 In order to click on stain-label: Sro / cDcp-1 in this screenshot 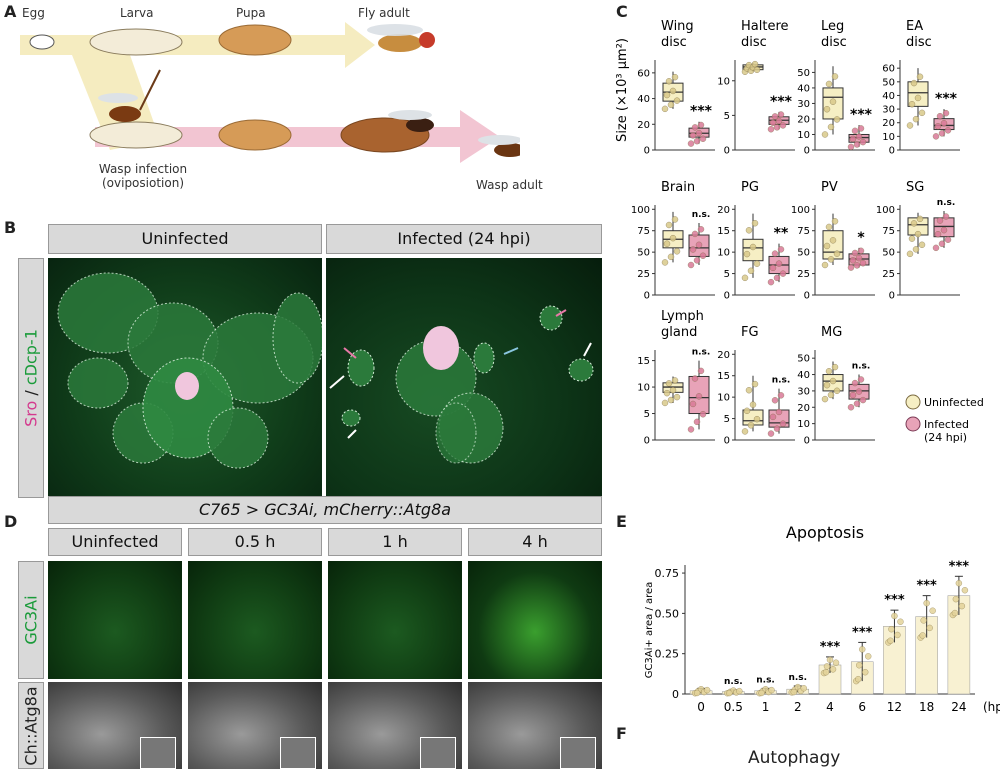, I will do `click(31, 378)`.